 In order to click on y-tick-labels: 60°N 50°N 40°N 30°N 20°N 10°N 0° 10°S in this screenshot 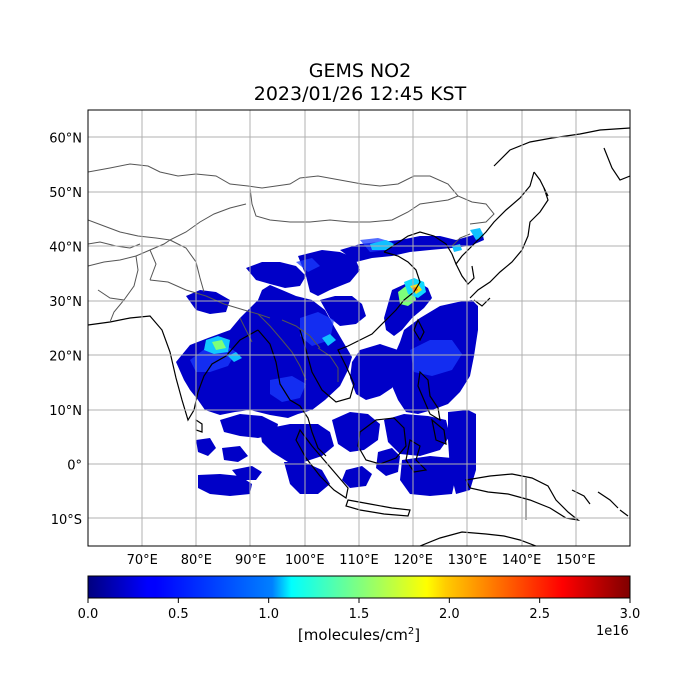, I will do `click(65, 329)`.